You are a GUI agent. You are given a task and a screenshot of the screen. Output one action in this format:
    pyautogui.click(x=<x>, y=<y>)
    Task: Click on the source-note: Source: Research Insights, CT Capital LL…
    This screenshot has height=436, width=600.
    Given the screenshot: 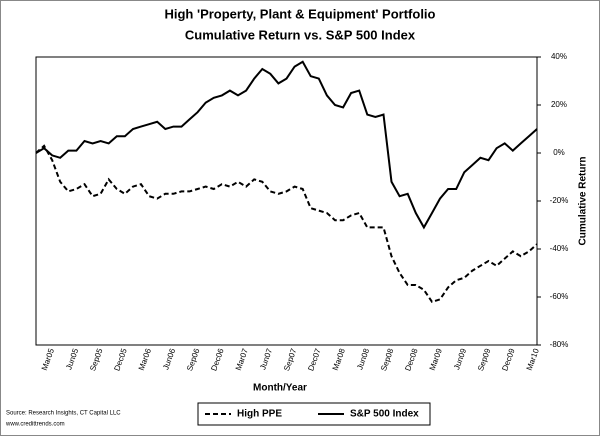 What is the action you would take?
    pyautogui.click(x=63, y=414)
    